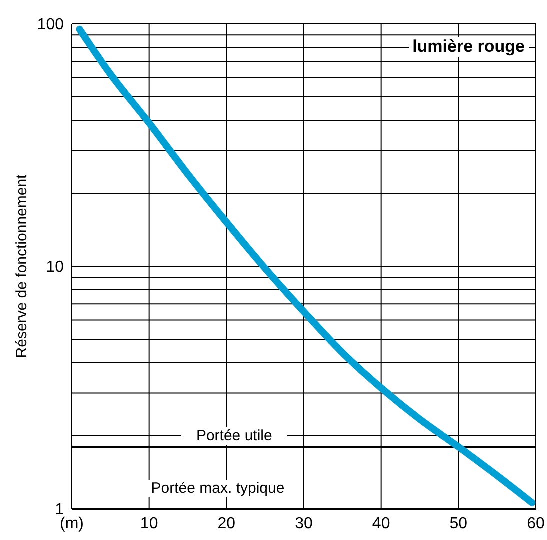  I want to click on x-tick-label: 60, so click(536, 523).